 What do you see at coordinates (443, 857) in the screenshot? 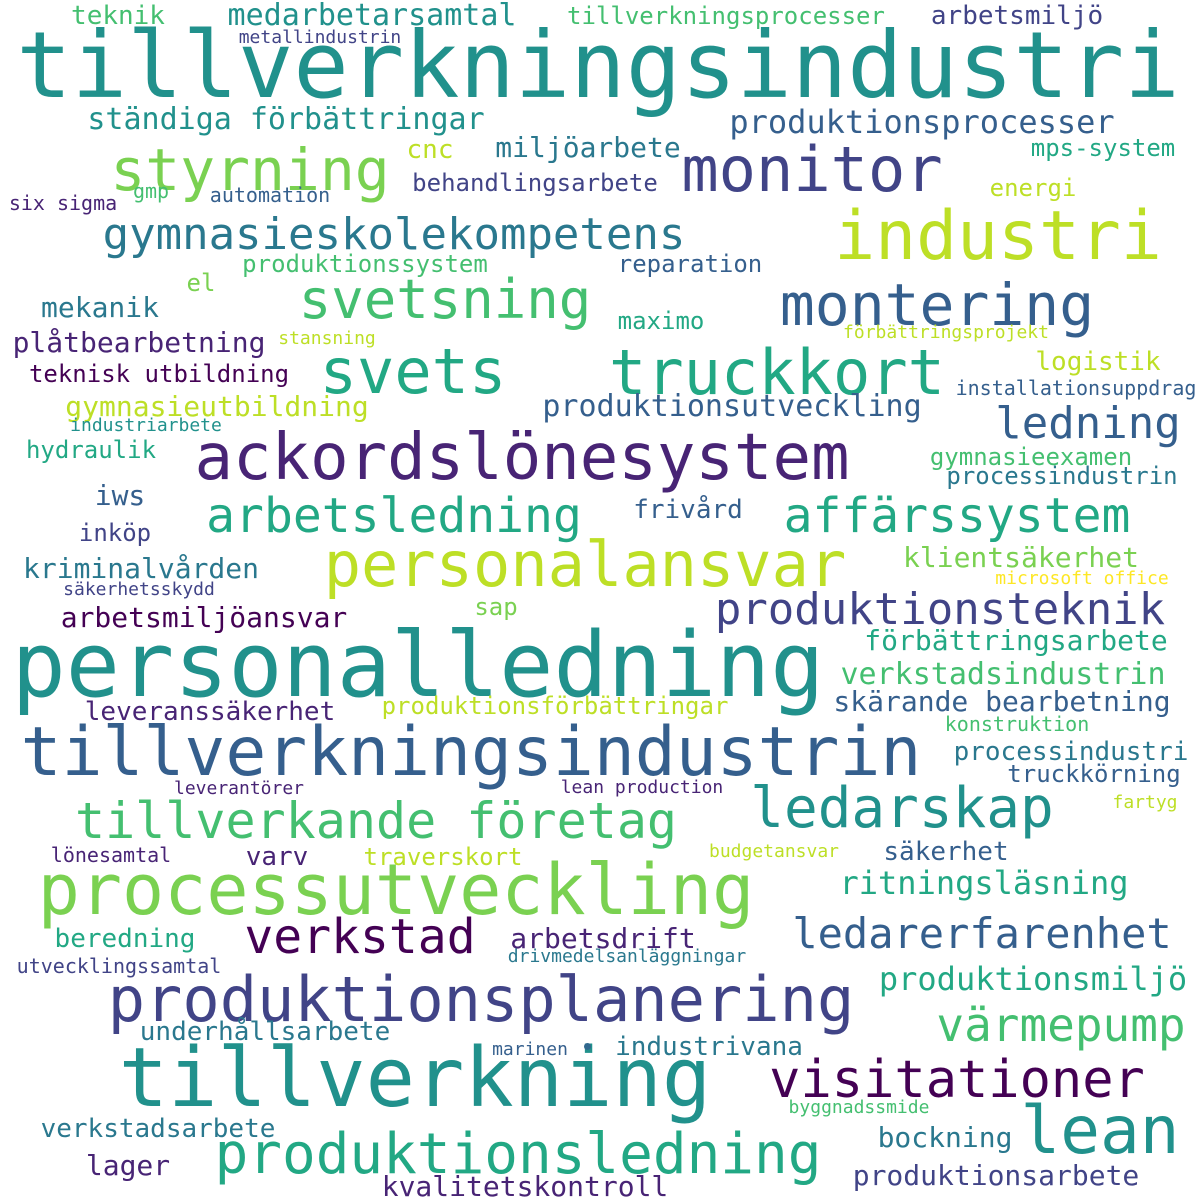
I see `word-traverskort: traverskort` at bounding box center [443, 857].